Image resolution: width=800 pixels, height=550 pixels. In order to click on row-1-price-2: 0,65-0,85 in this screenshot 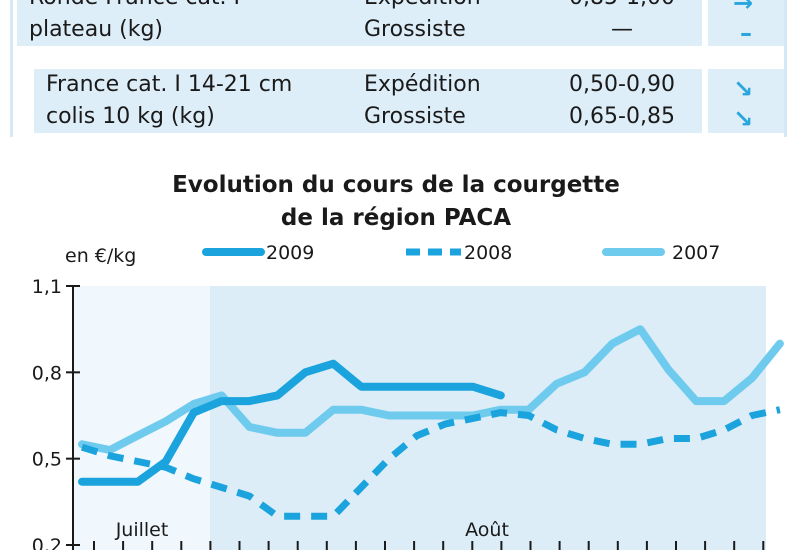, I will do `click(622, 116)`.